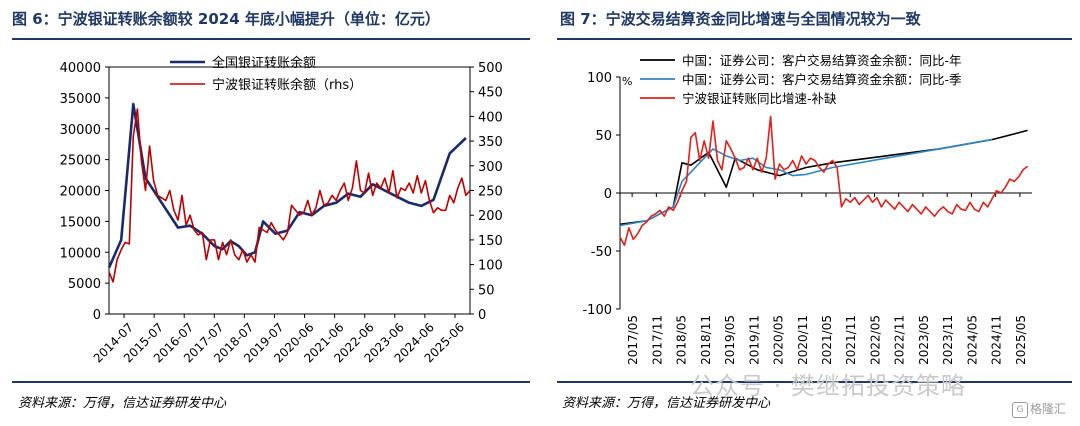 Image resolution: width=1080 pixels, height=426 pixels. Describe the element at coordinates (597, 310) in the screenshot. I see `right-y-tick-label: -100` at that location.